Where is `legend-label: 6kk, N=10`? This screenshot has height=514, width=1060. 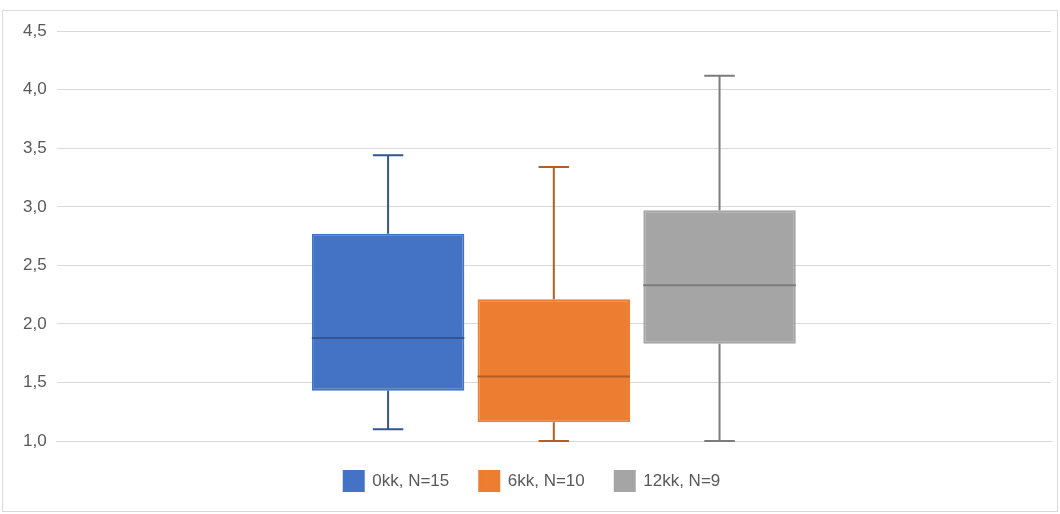 legend-label: 6kk, N=10 is located at coordinates (546, 480).